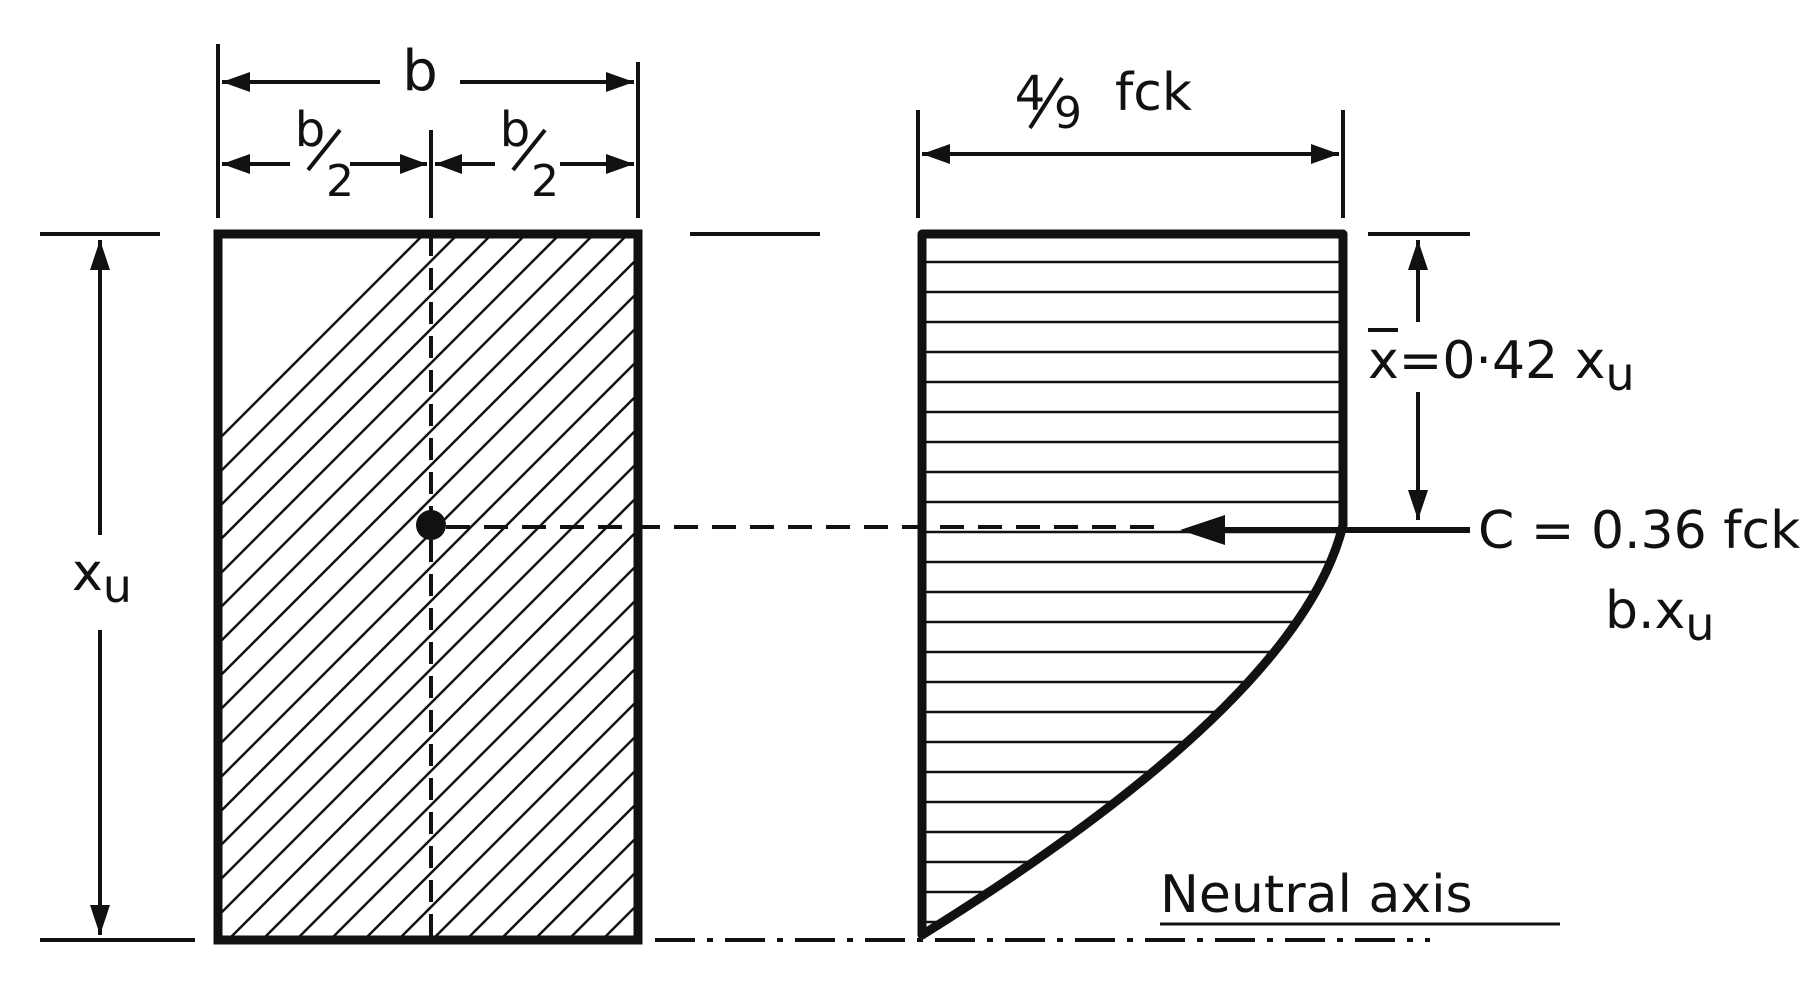  Describe the element at coordinates (1107, 903) in the screenshot. I see `neutral-axis: Neutral axis` at that location.